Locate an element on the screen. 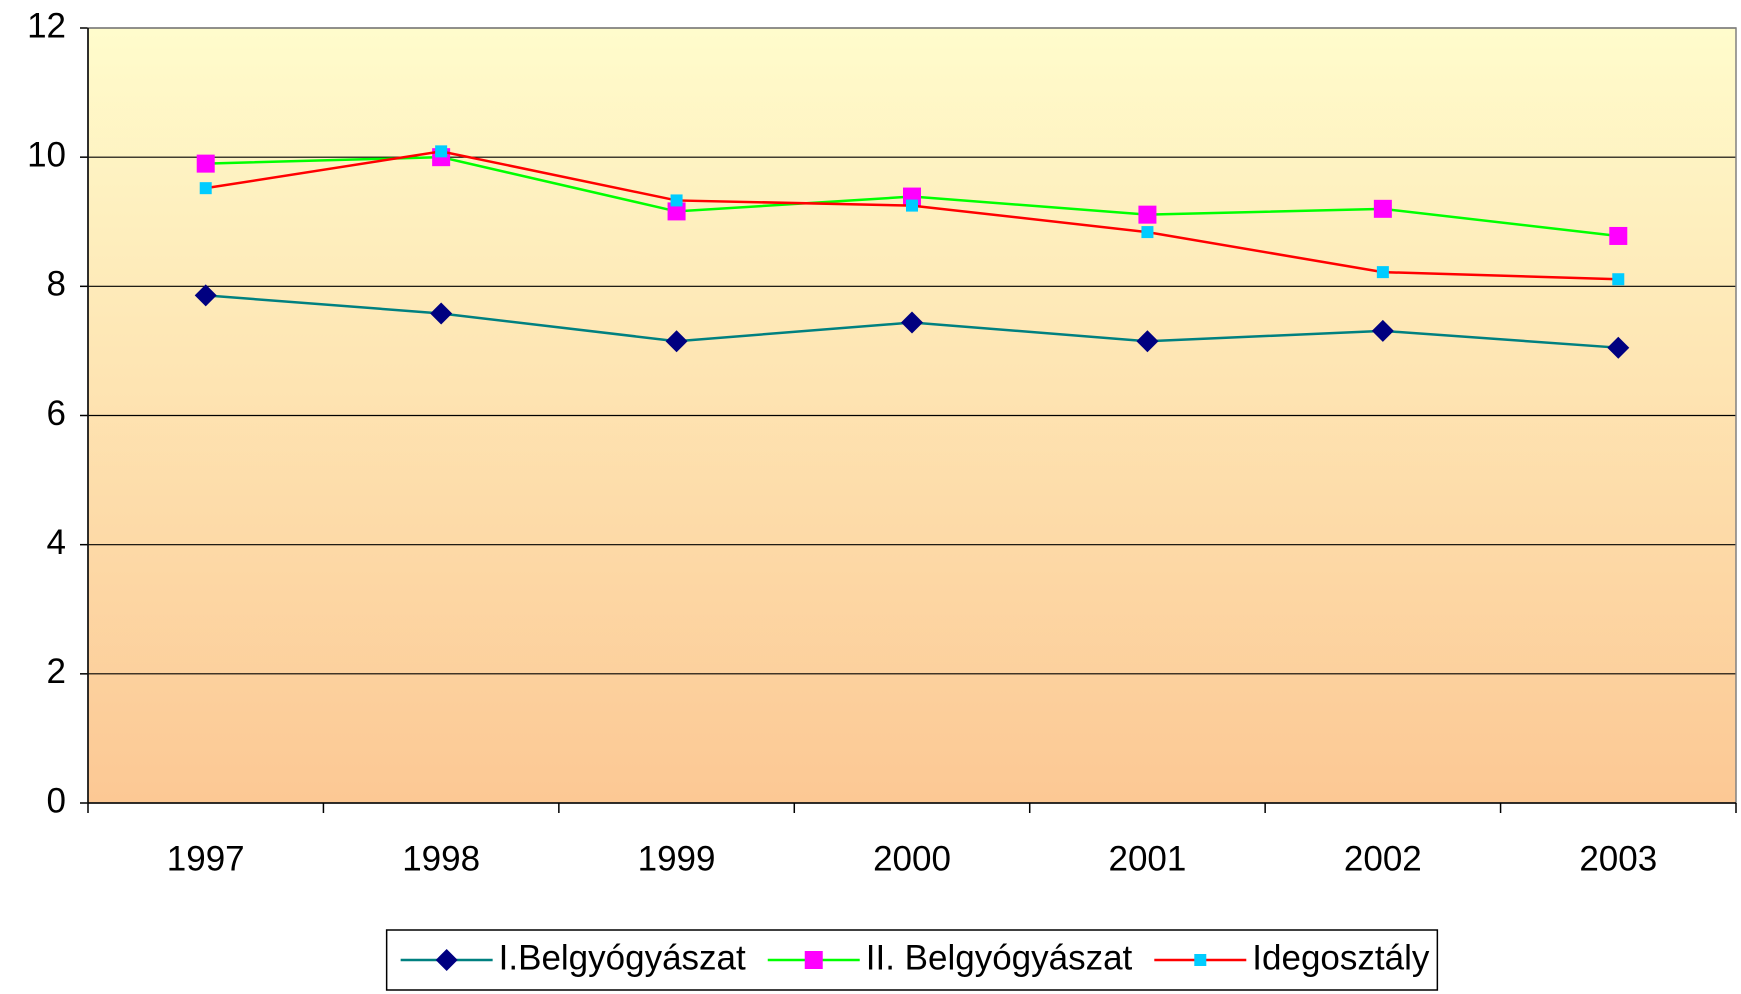  y-tick-label: 4 is located at coordinates (56, 542).